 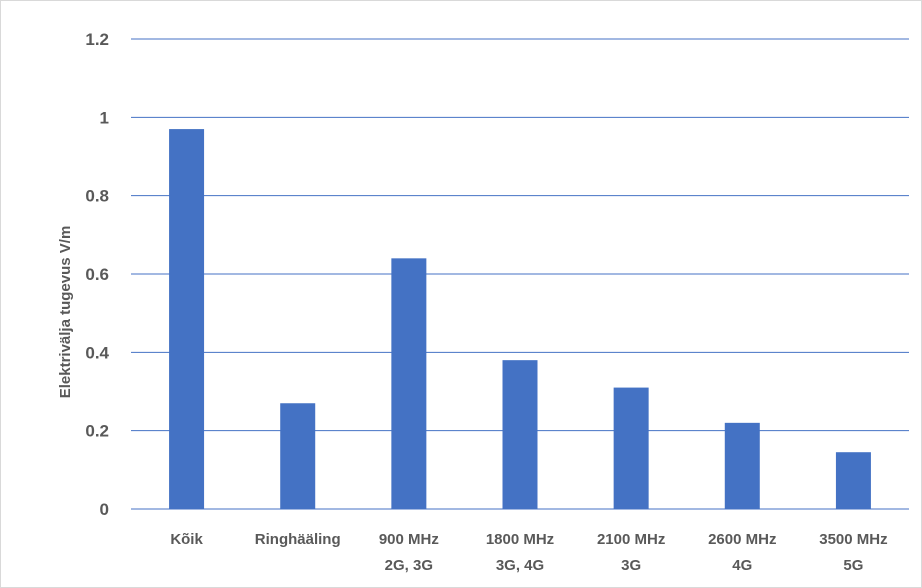 I want to click on x-category-label: Kõik, so click(x=186, y=539).